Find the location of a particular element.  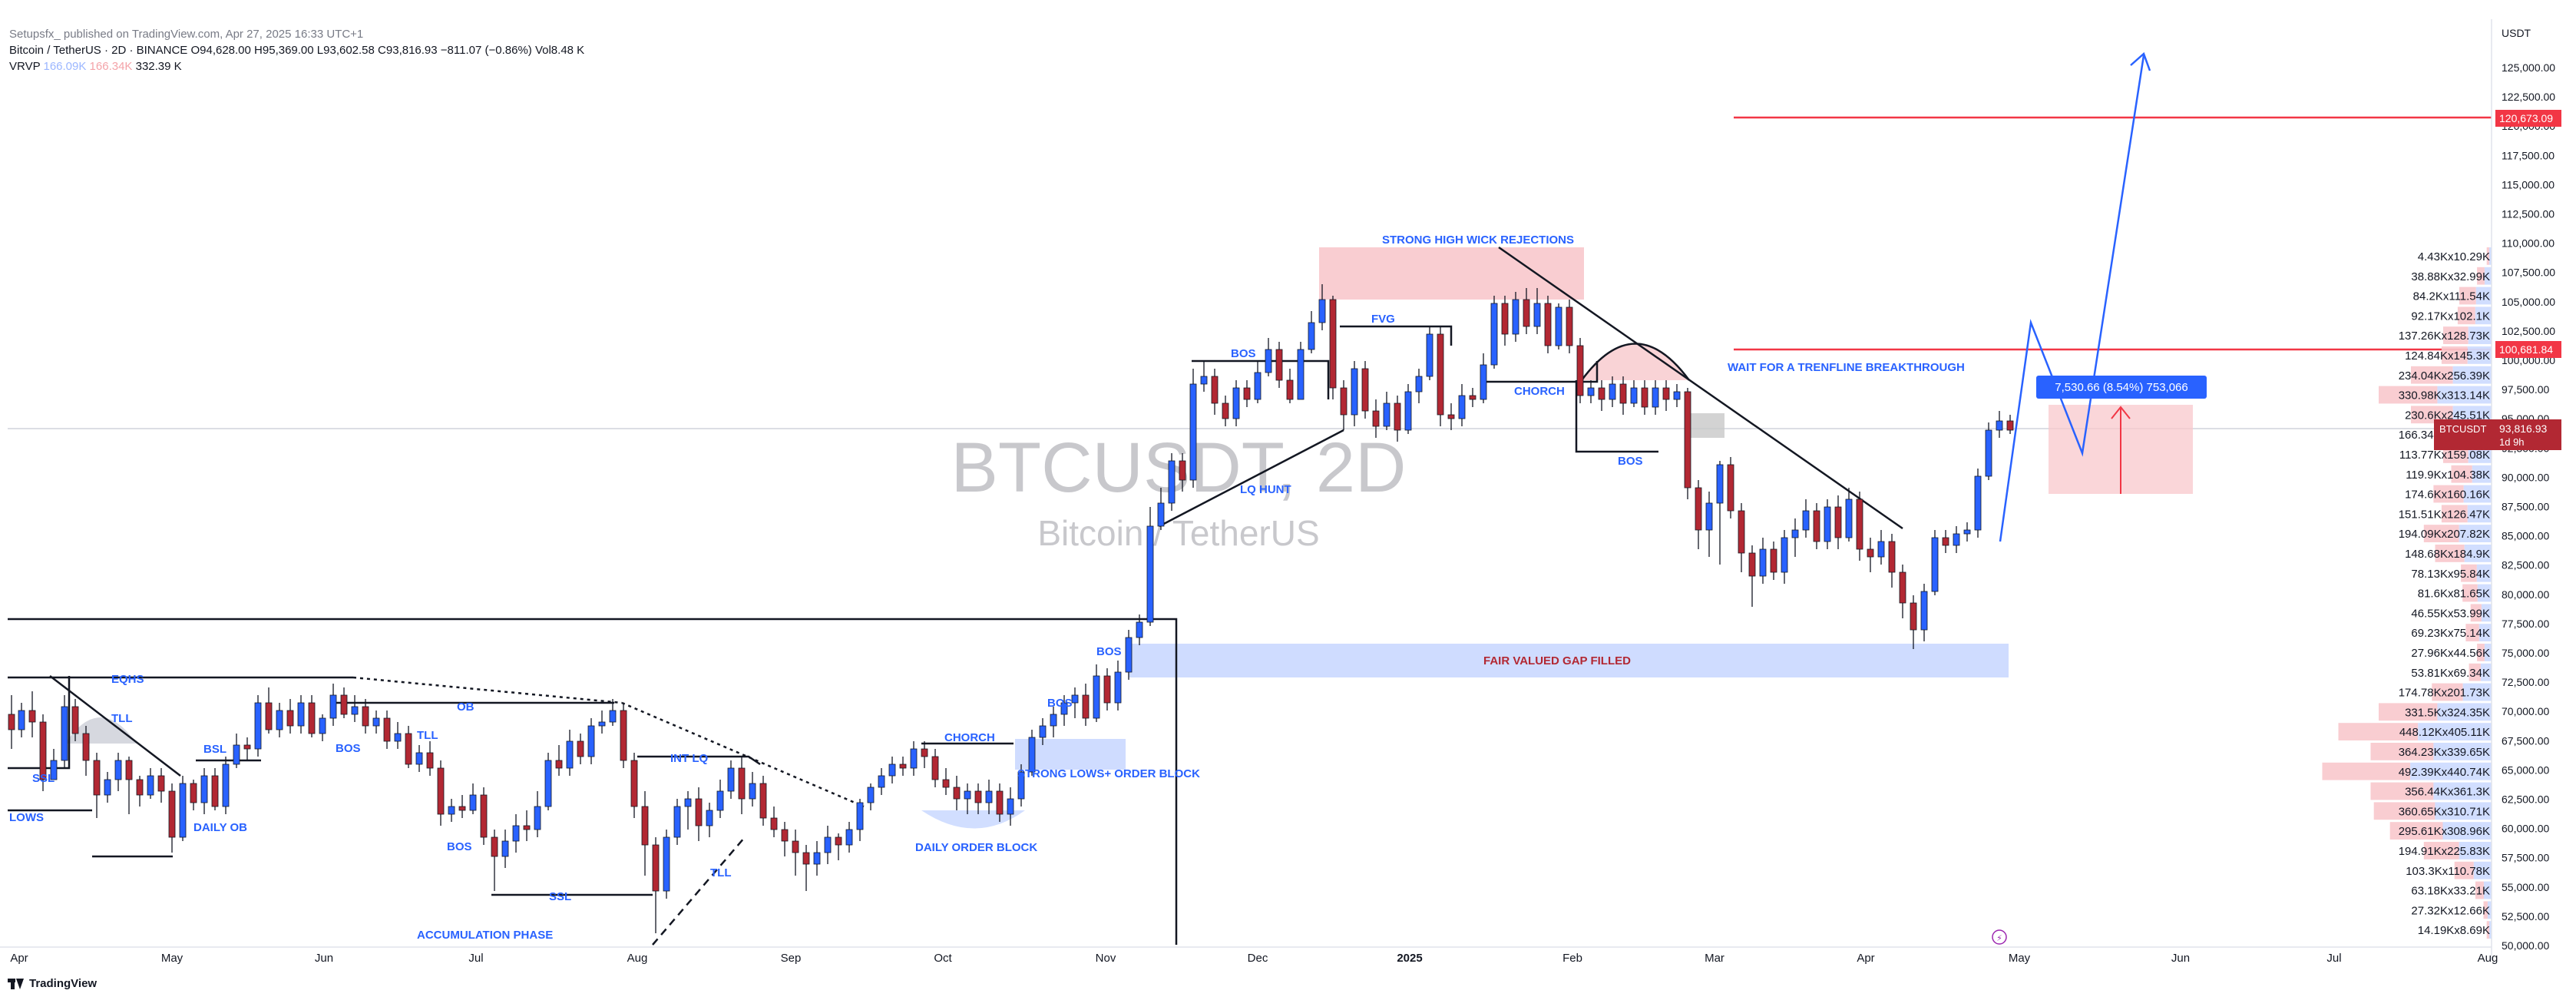

annotation-bsl: BSL is located at coordinates (215, 749).